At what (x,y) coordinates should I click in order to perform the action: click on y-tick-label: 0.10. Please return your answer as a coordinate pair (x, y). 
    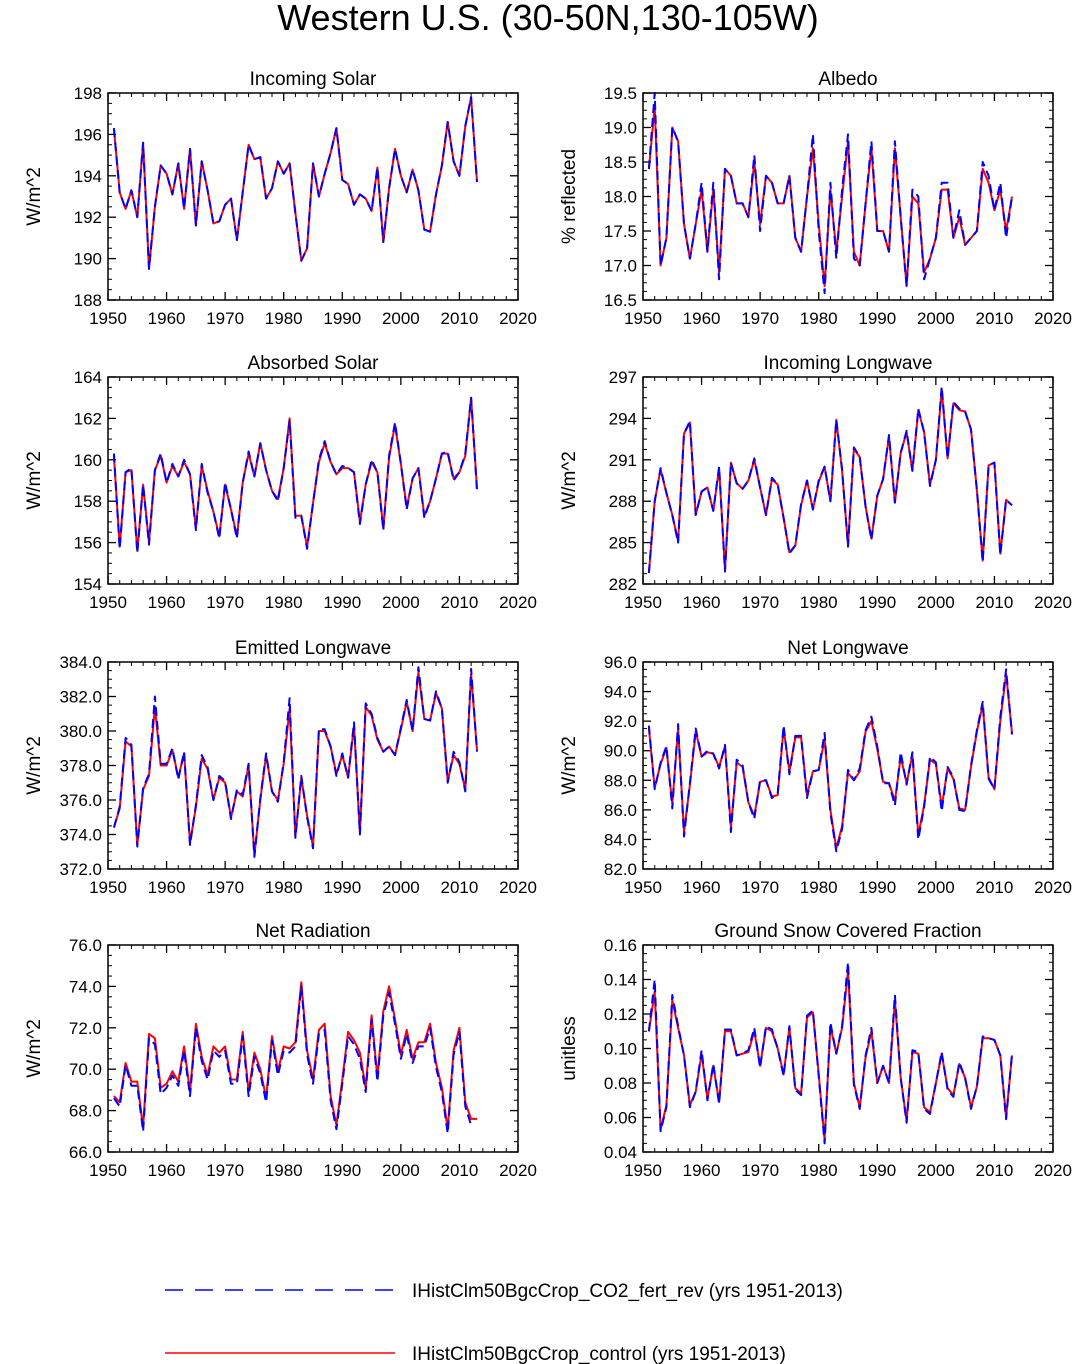
    Looking at the image, I should click on (620, 1049).